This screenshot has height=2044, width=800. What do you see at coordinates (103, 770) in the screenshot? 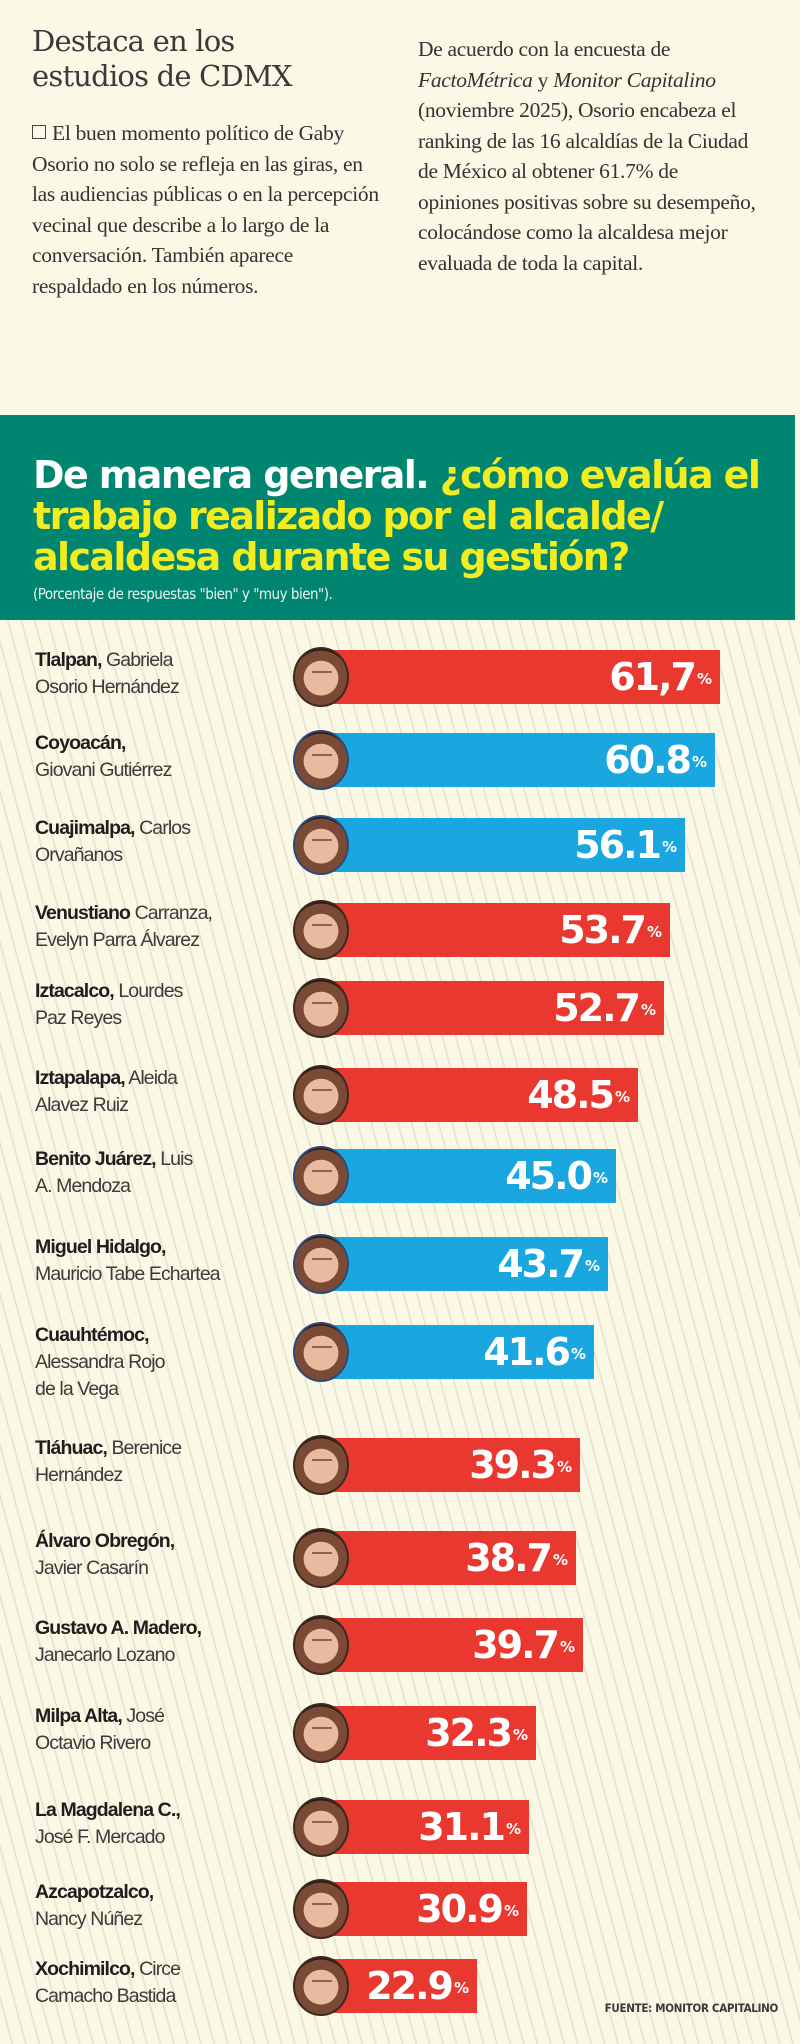
I see `official-name-part-2: Giovani Gutiérrez` at bounding box center [103, 770].